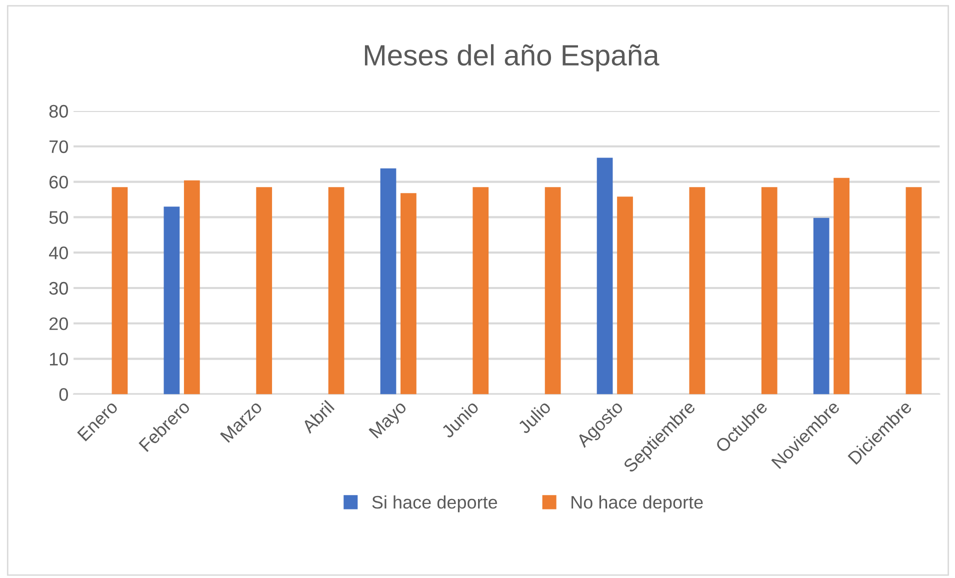 This screenshot has width=955, height=578. What do you see at coordinates (58, 111) in the screenshot?
I see `y-tick-label: 80` at bounding box center [58, 111].